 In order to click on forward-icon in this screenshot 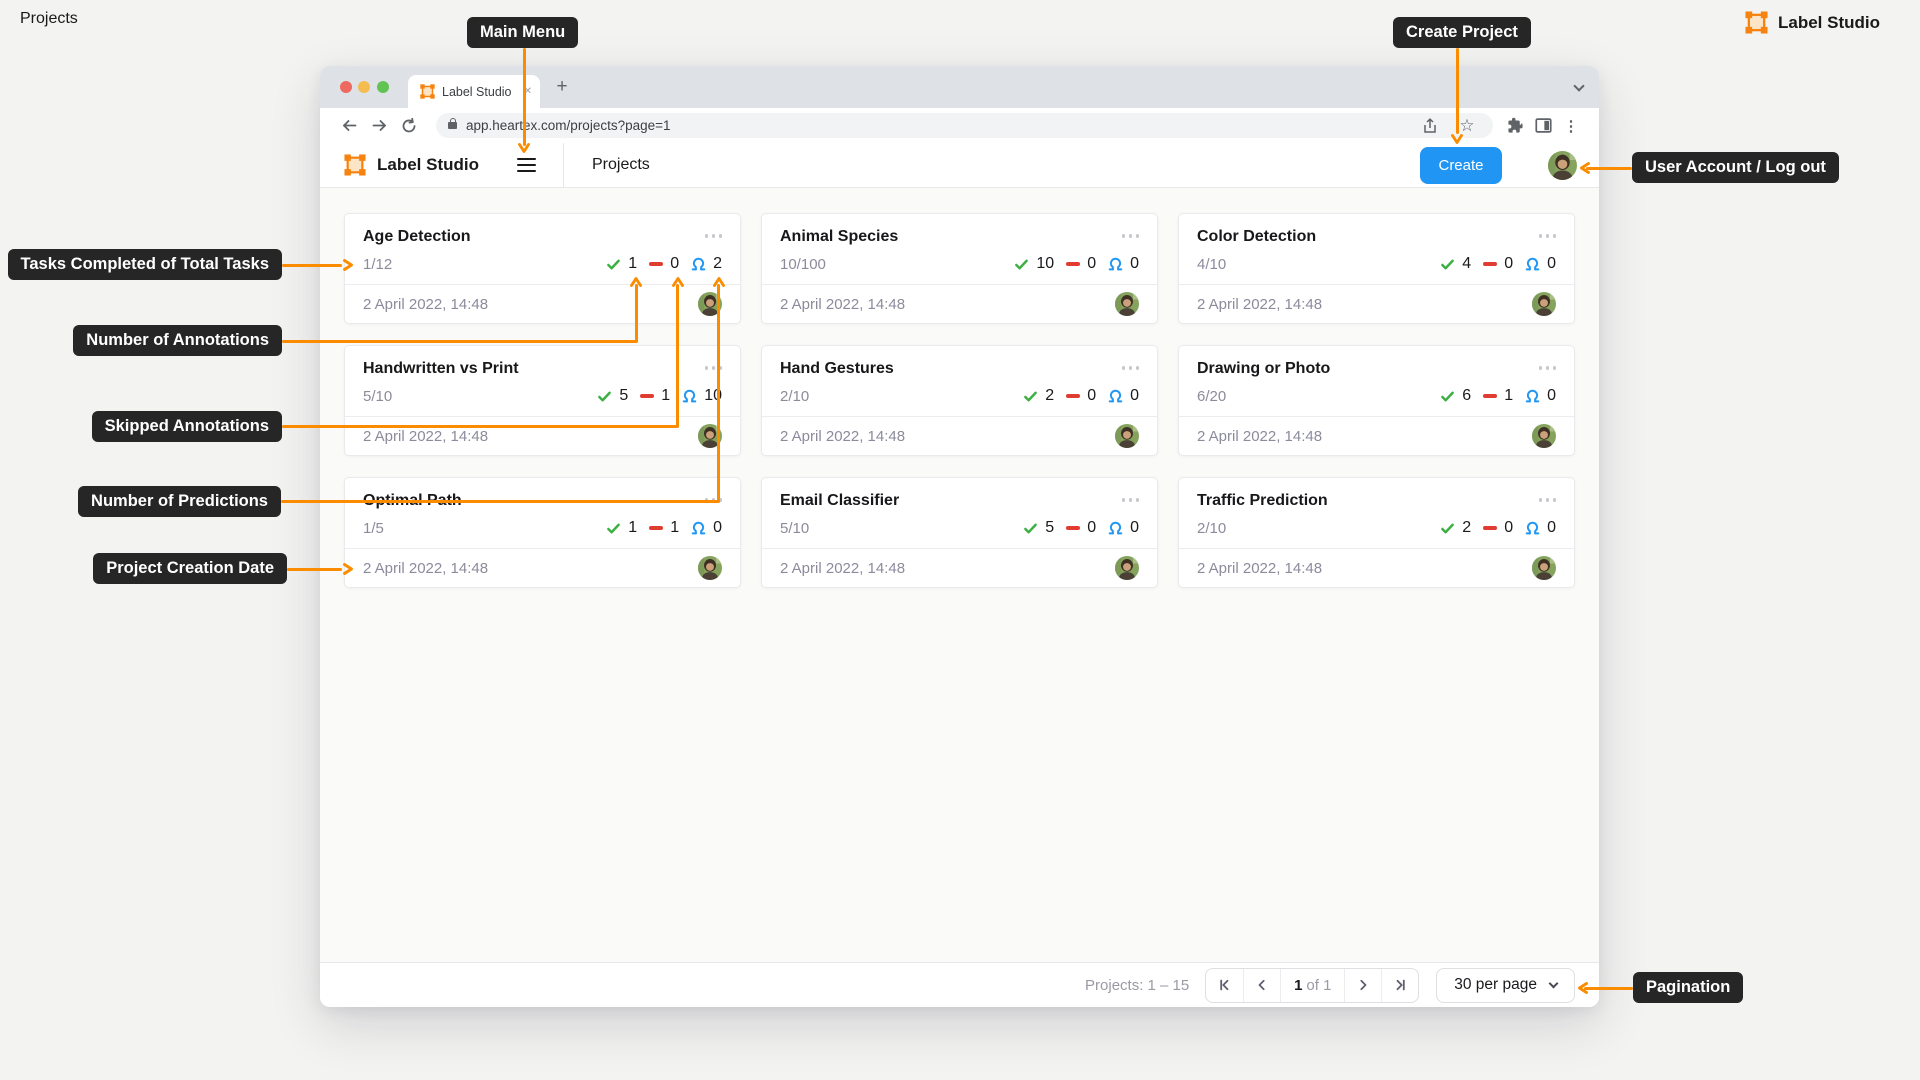, I will do `click(379, 126)`.